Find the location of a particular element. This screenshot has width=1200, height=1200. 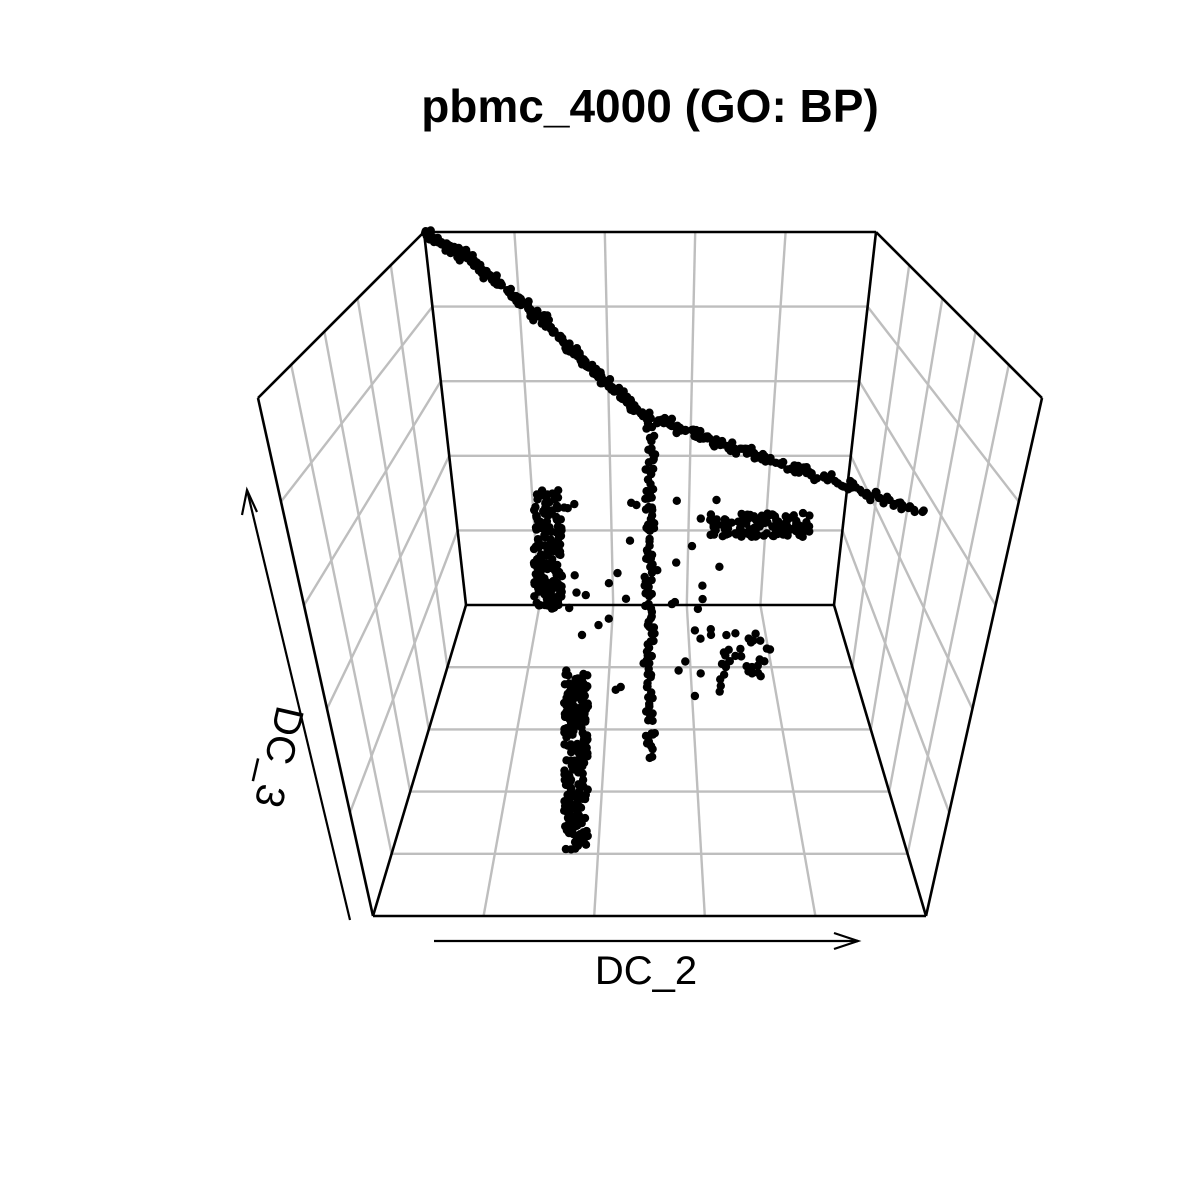

chart-title: pbmc_4000 (GO: BP) is located at coordinates (650, 106).